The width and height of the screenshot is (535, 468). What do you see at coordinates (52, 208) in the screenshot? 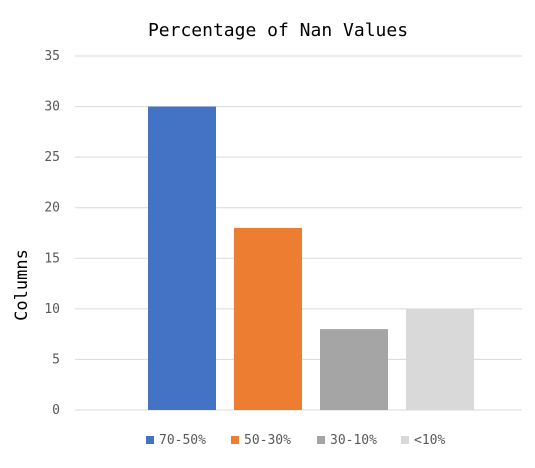
I see `y-tick-label-4: 20` at bounding box center [52, 208].